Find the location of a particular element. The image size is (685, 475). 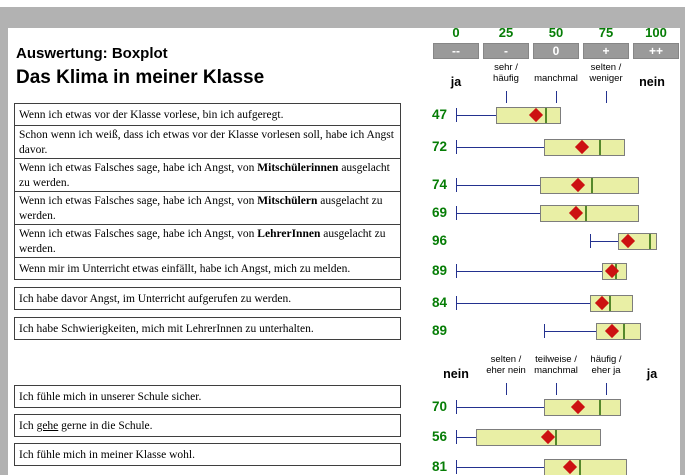

report-type-title: Auswertung: Boxplot is located at coordinates (92, 53).